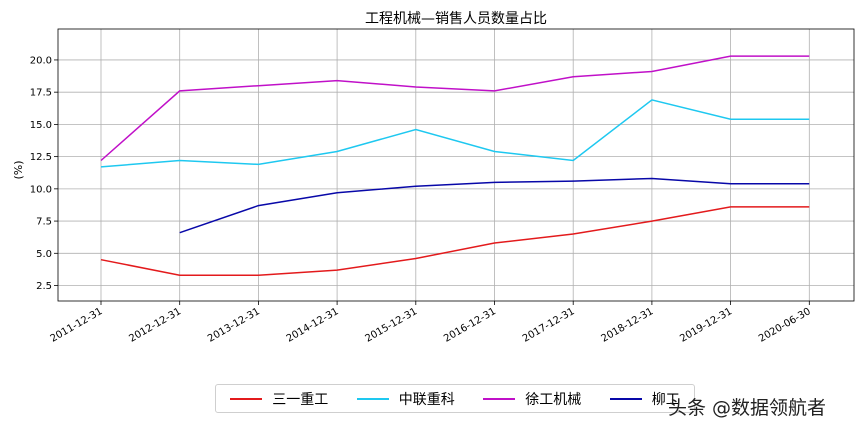 The height and width of the screenshot is (432, 864). I want to click on x-tick-label: 2019-12-31, so click(706, 325).